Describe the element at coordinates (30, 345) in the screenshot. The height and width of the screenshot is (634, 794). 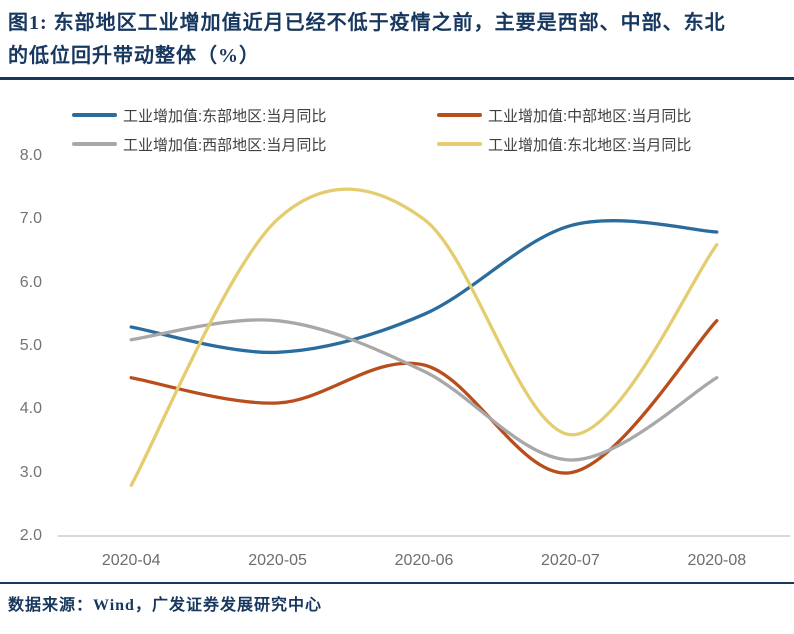
I see `y-tick-label: 5.0` at that location.